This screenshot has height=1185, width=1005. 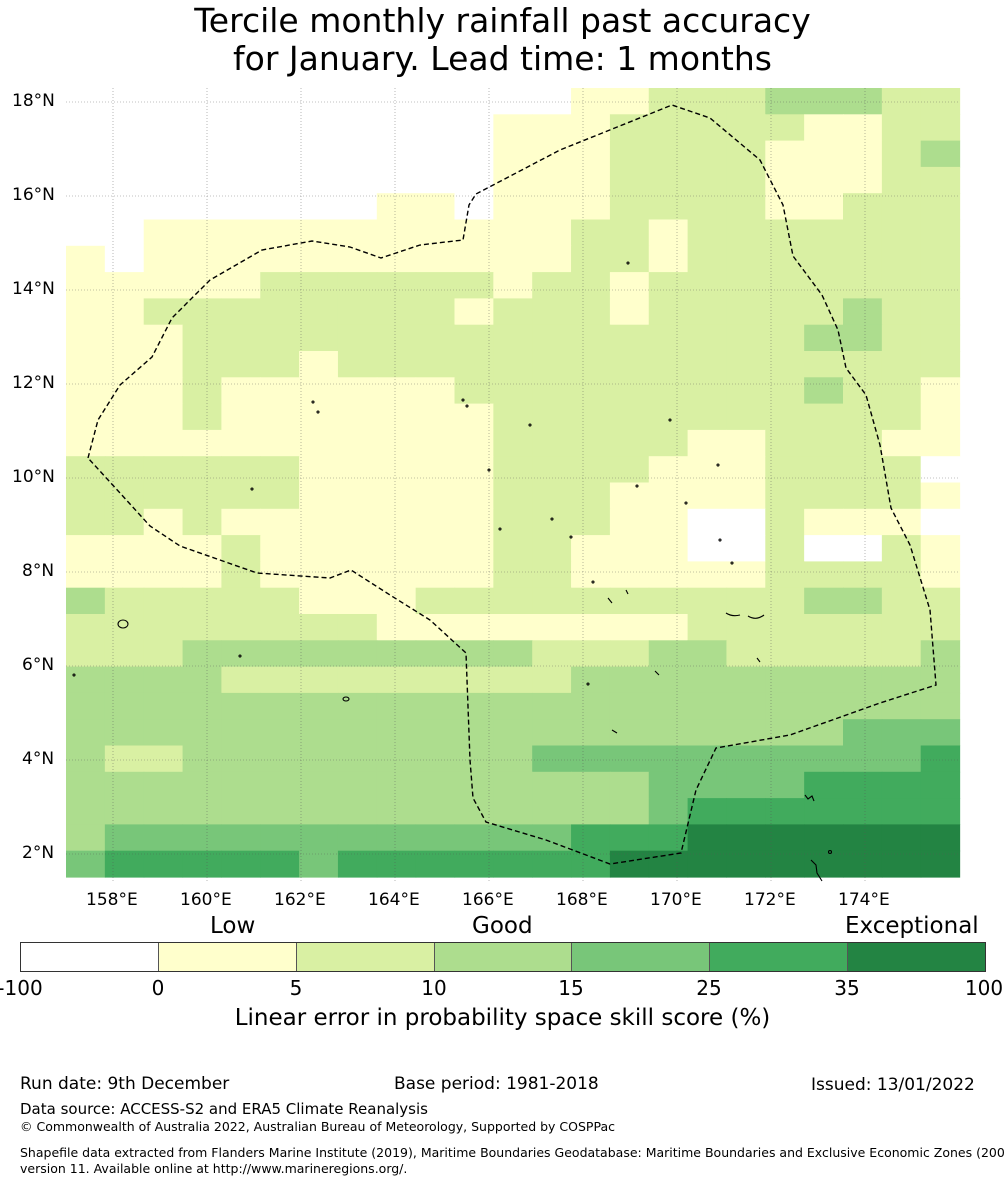 I want to click on lat-label-18n: 18°N, so click(x=33, y=101).